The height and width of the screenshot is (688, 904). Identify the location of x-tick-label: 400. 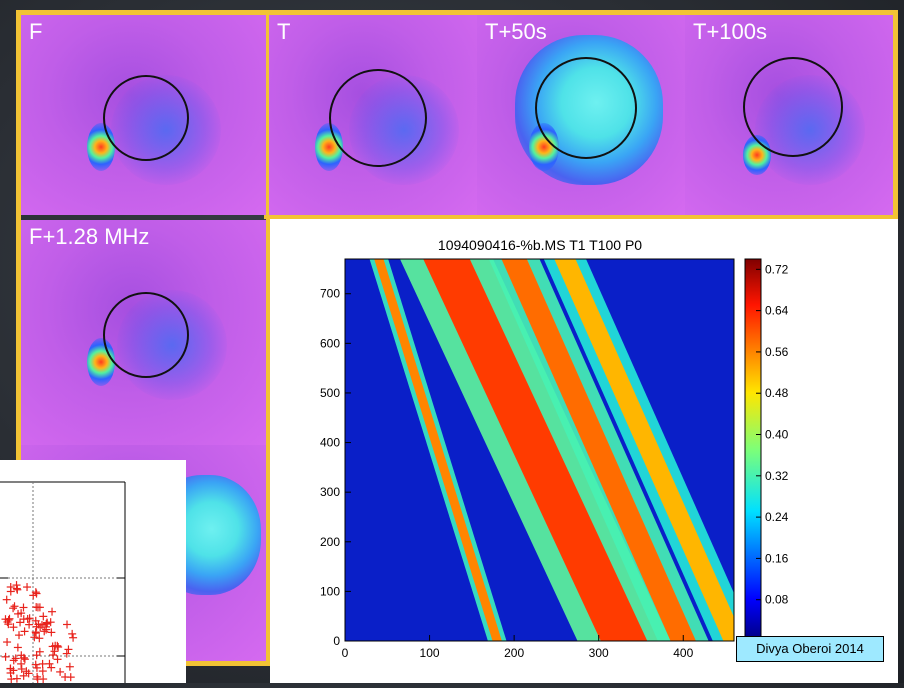
(683, 653).